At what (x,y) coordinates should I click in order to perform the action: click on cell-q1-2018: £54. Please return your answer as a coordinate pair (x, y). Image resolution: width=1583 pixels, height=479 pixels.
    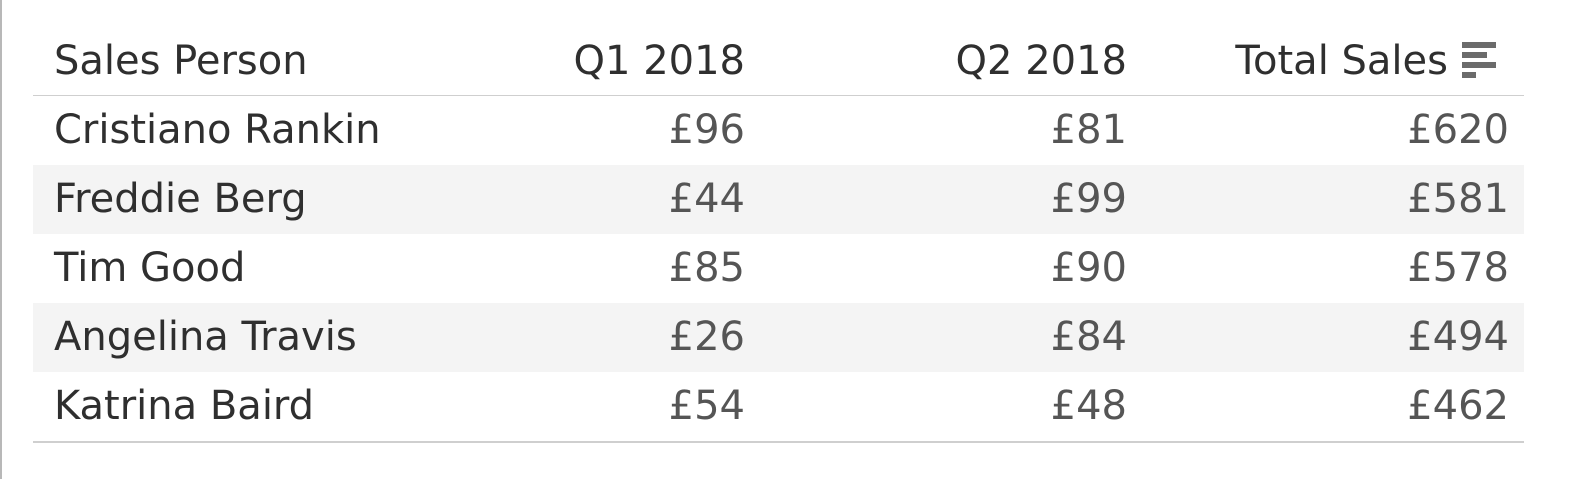
    Looking at the image, I should click on (706, 406).